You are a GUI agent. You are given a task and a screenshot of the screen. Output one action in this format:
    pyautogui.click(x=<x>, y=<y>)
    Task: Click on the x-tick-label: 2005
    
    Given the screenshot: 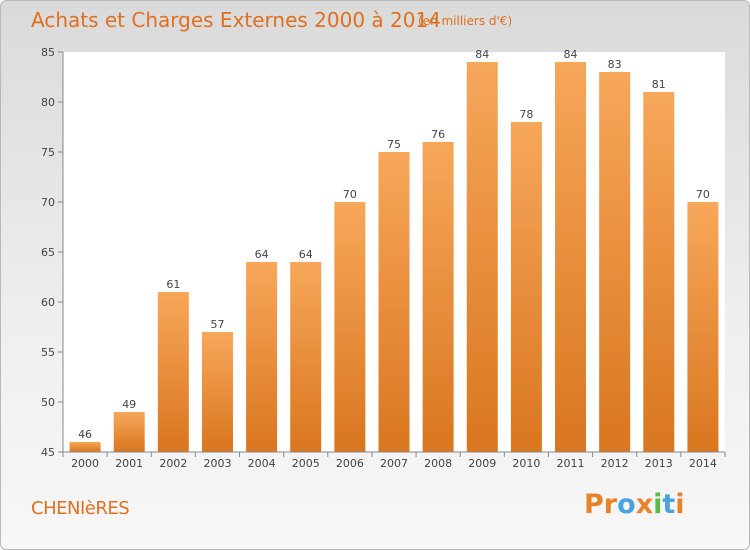 What is the action you would take?
    pyautogui.click(x=306, y=463)
    